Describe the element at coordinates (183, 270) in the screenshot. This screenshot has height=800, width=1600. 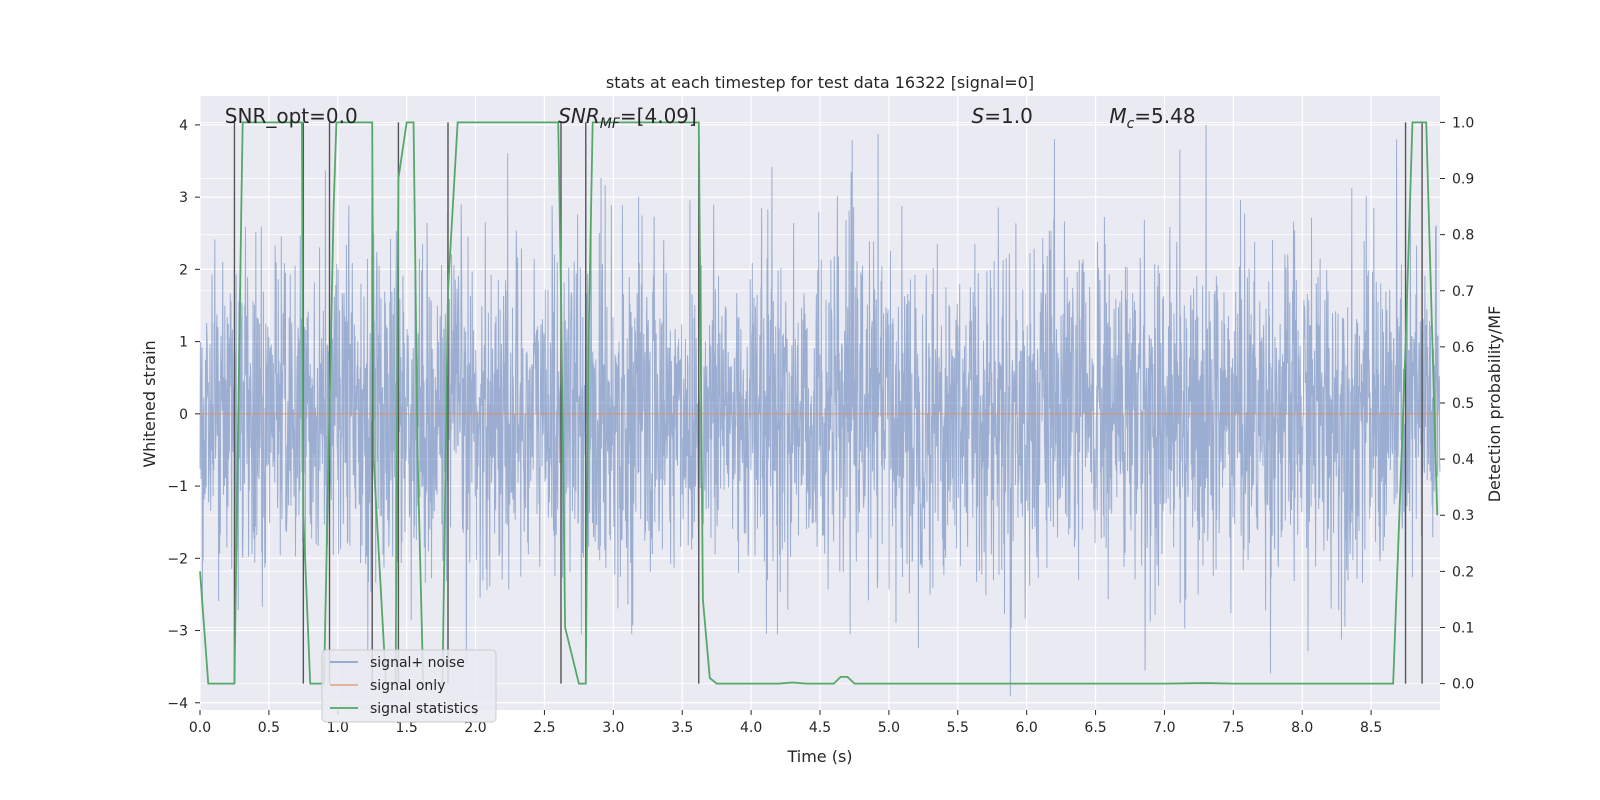
I see `y-left-tick-label: 2` at that location.